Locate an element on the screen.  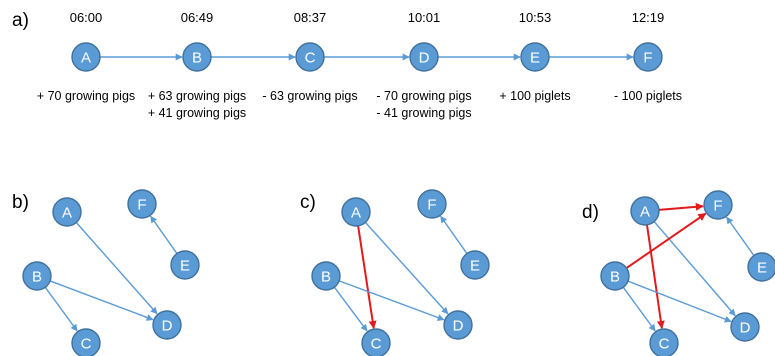
panel-b-node-e-label: E is located at coordinates (185, 266).